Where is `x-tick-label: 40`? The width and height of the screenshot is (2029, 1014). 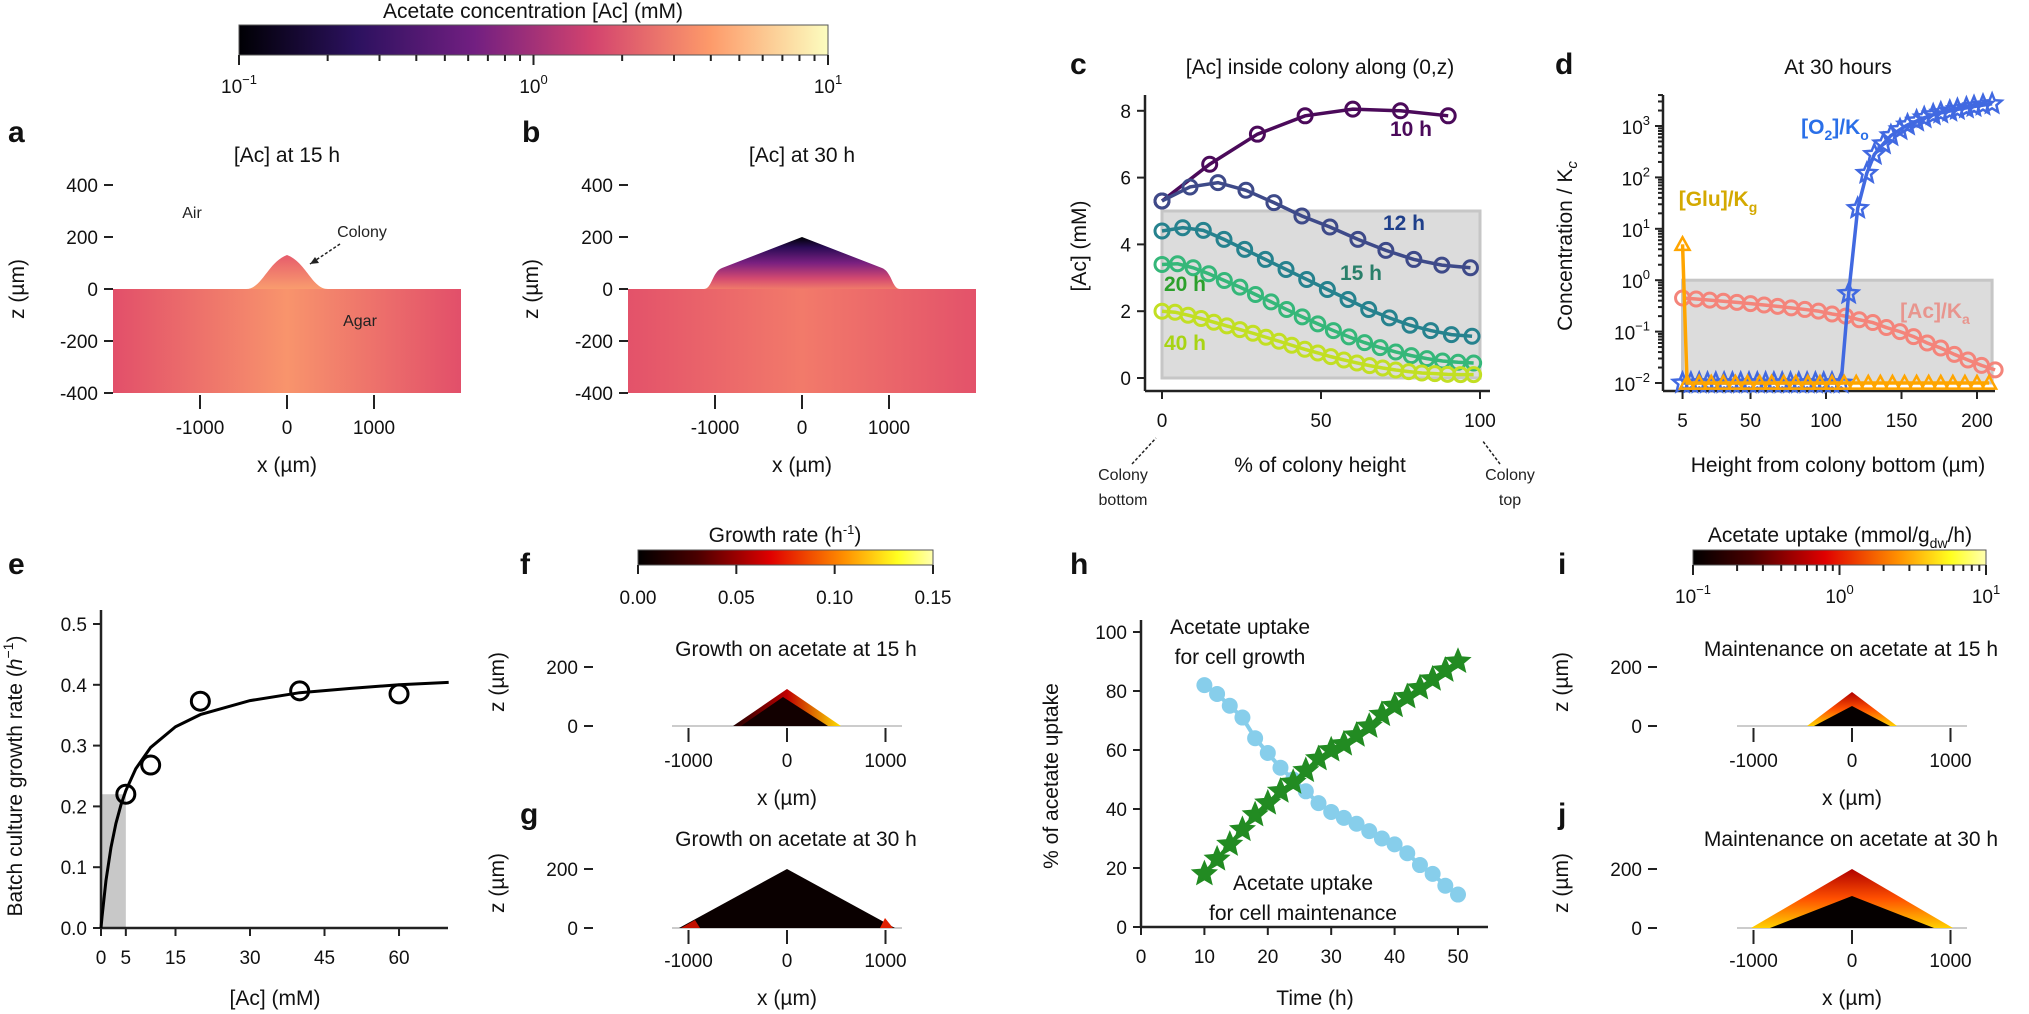
x-tick-label: 40 is located at coordinates (1394, 957).